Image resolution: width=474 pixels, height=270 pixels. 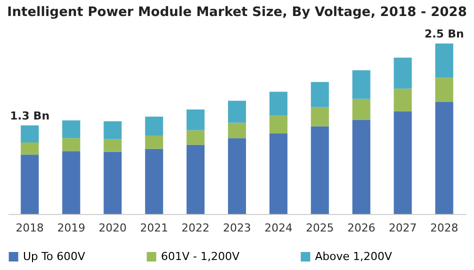 I want to click on x-tick-label: 2025, so click(x=320, y=228).